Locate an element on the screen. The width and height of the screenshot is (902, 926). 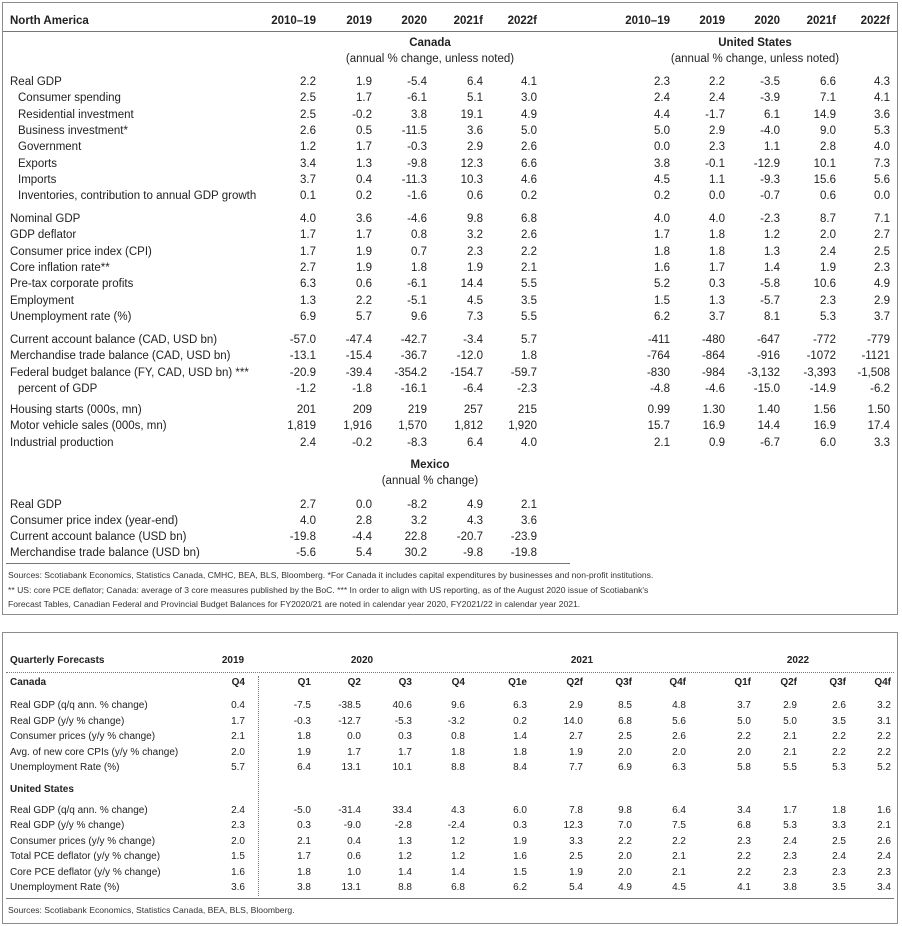
cell: 6.1 is located at coordinates (772, 114).